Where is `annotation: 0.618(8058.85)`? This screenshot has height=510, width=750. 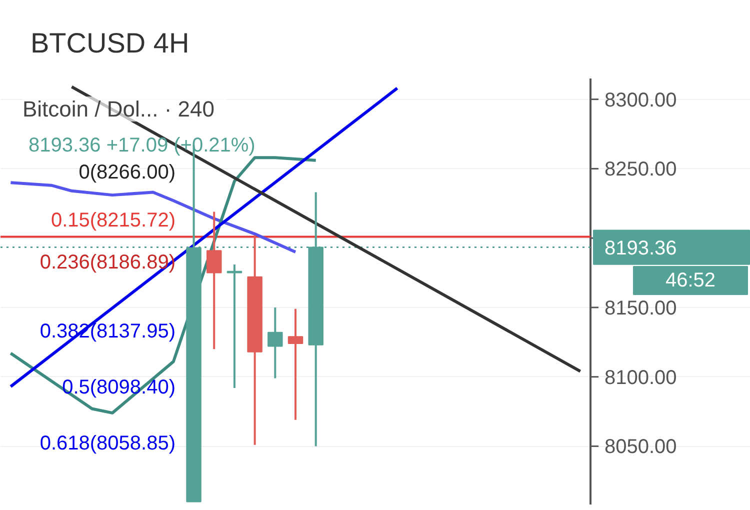 annotation: 0.618(8058.85) is located at coordinates (108, 443).